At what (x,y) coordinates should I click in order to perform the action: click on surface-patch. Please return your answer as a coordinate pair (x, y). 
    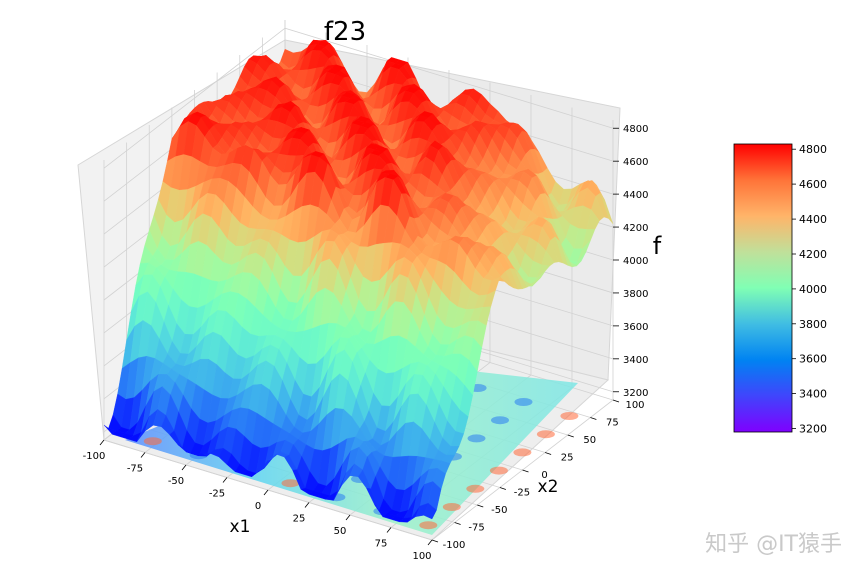
    Looking at the image, I should click on (430, 511).